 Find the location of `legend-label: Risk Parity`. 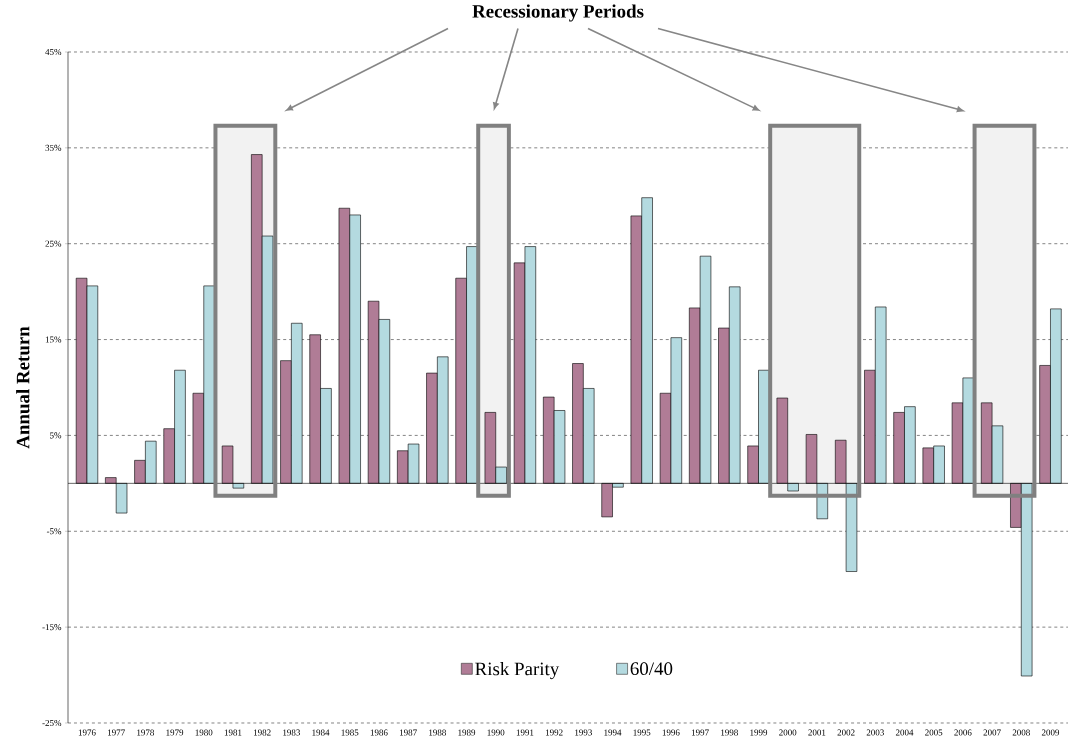

legend-label: Risk Parity is located at coordinates (517, 671).